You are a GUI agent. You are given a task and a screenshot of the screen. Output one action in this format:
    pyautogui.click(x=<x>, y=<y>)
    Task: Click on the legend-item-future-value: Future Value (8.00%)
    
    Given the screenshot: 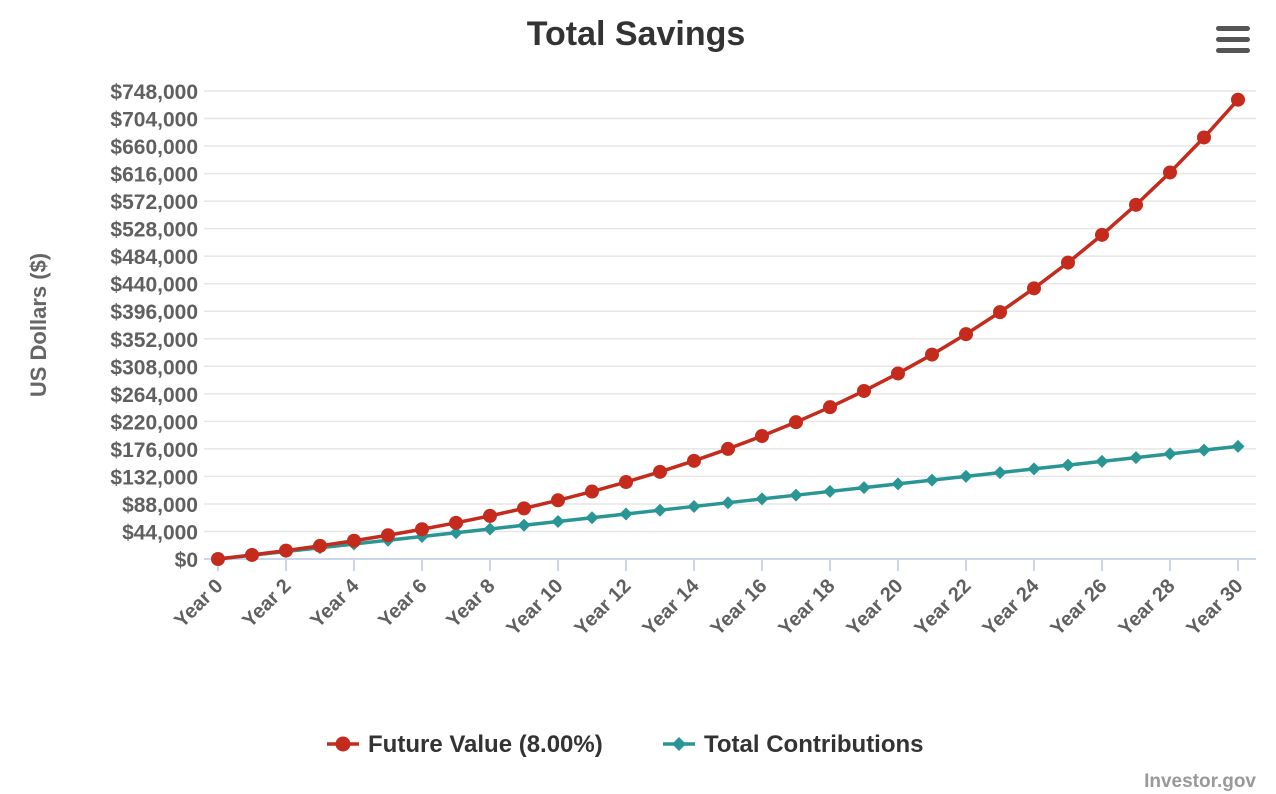 What is the action you would take?
    pyautogui.click(x=465, y=744)
    